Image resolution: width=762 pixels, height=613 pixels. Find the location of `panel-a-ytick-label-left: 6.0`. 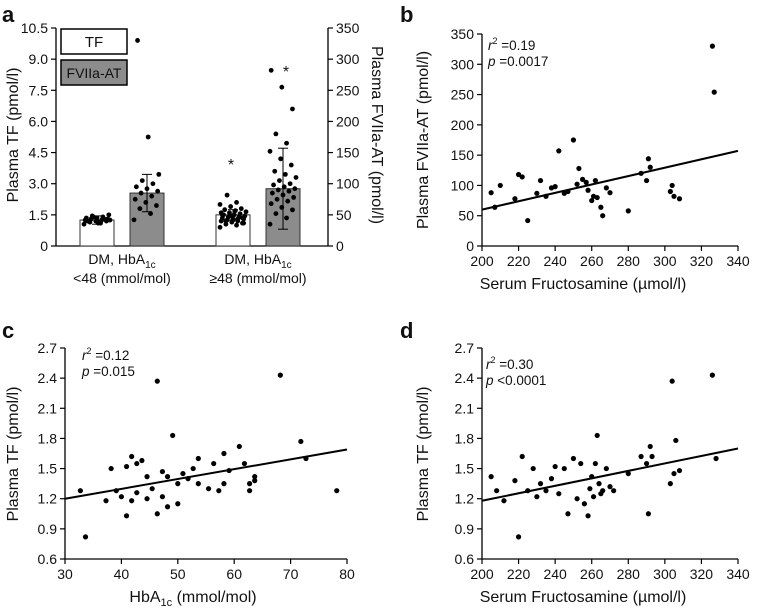

panel-a-ytick-label-left: 6.0 is located at coordinates (39, 121).